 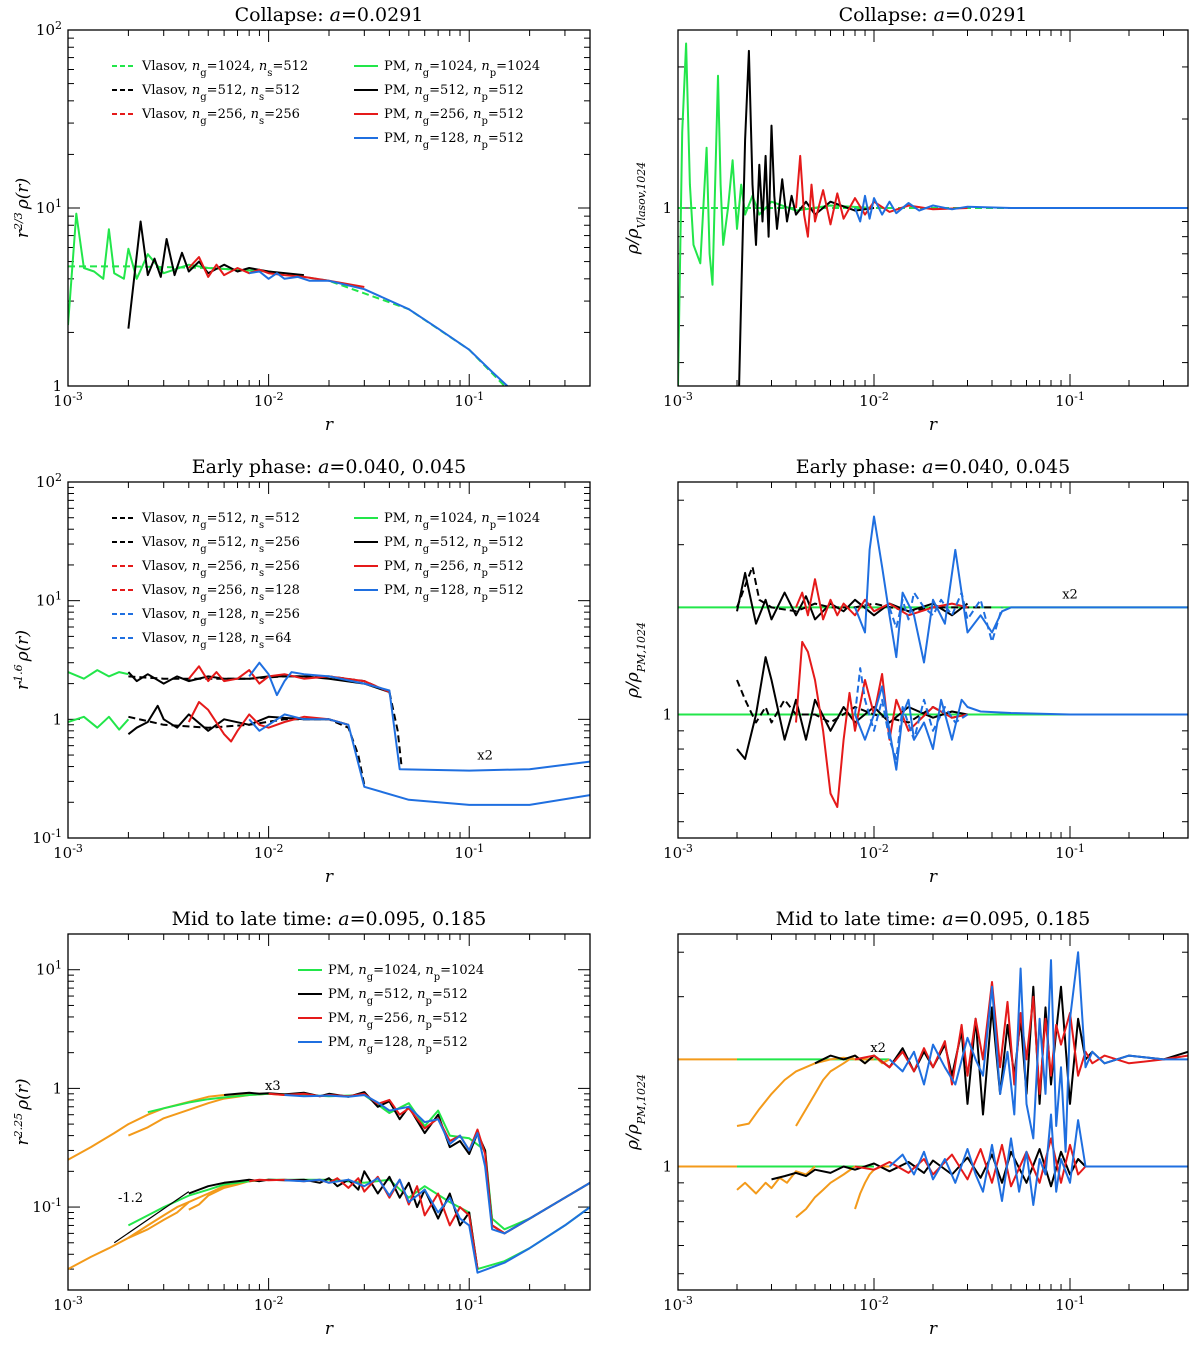 What do you see at coordinates (23, 660) in the screenshot?
I see `y-axis-label: r1.6ρ(r)` at bounding box center [23, 660].